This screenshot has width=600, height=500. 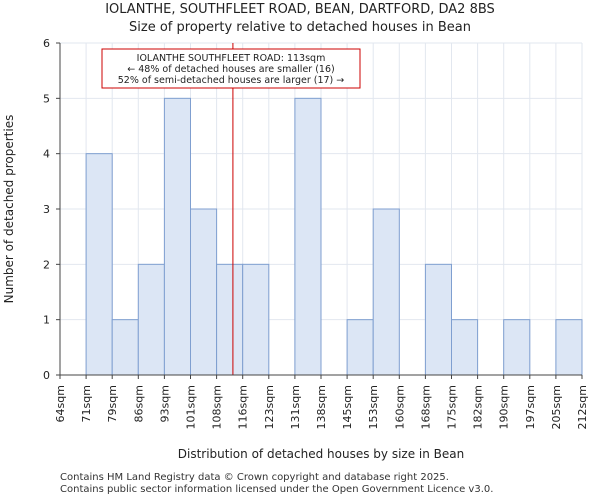 I want to click on x-tick-label: 197sqm, so click(x=530, y=407).